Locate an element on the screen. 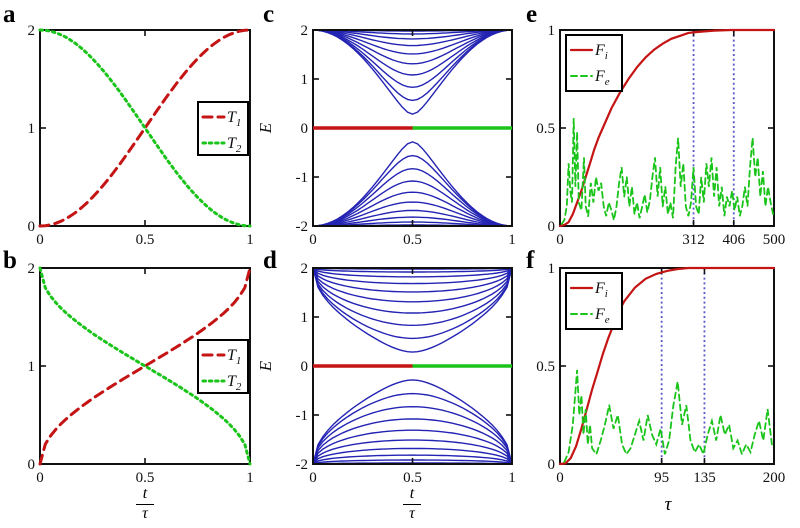 This screenshot has height=528, width=800. x-tick-label: 95 is located at coordinates (661, 478).